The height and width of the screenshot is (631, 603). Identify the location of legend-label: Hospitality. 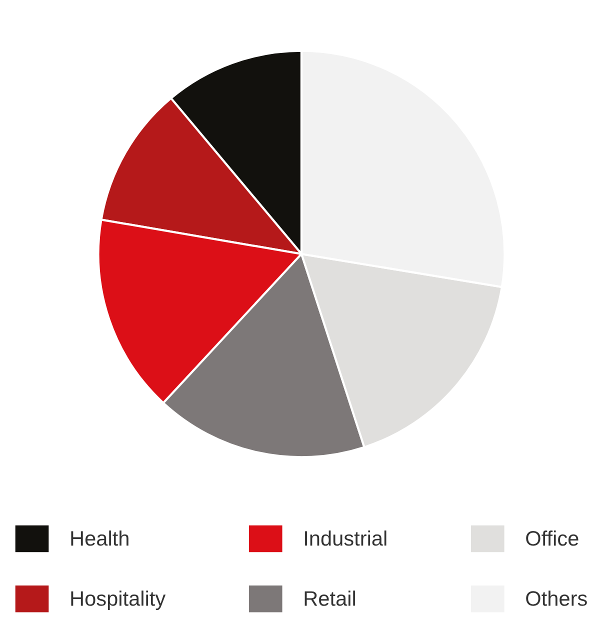
(118, 600).